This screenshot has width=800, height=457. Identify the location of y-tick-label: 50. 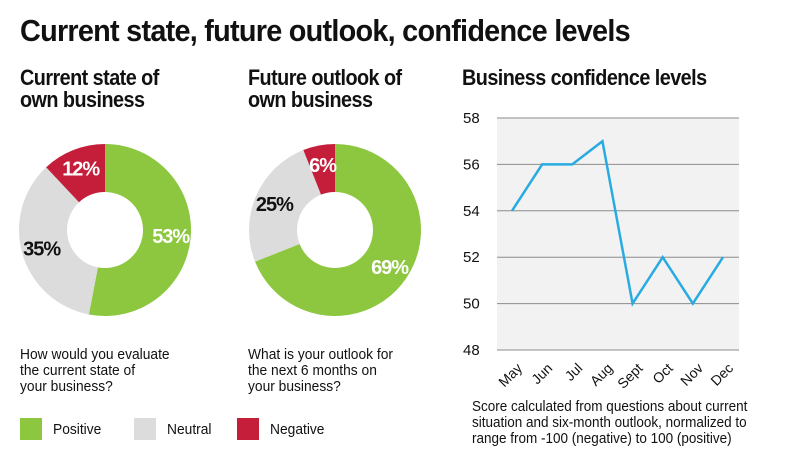
(471, 304).